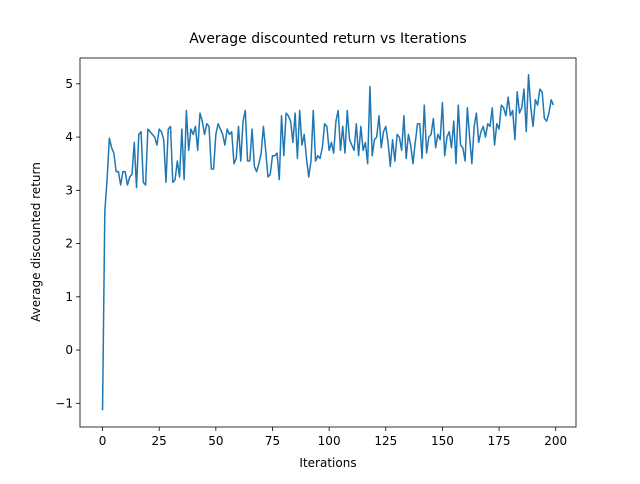 This screenshot has height=484, width=640. I want to click on x-tick-label: 125, so click(385, 441).